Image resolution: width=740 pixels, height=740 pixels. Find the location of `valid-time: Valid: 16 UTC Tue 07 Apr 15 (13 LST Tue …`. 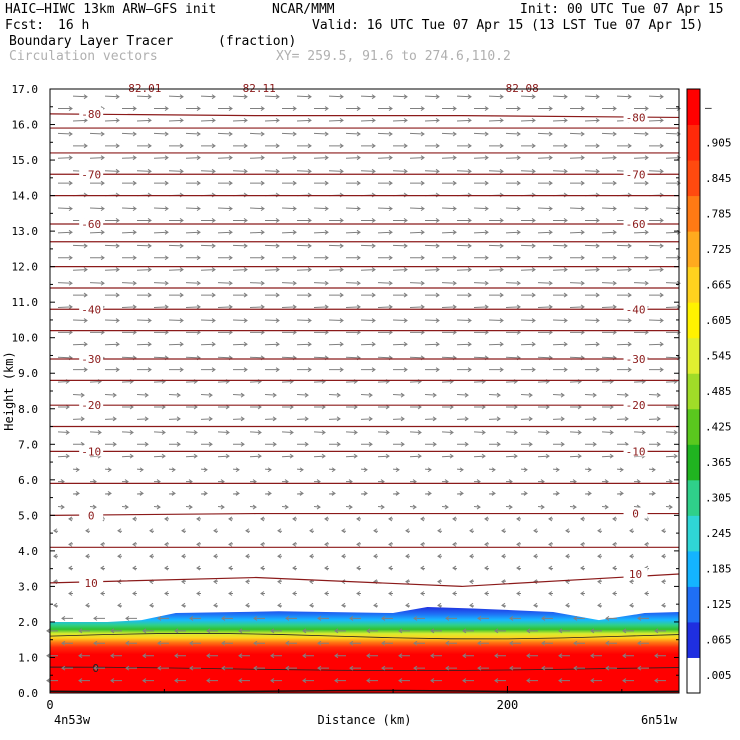

valid-time: Valid: 16 UTC Tue 07 Apr 15 (13 LST Tue … is located at coordinates (508, 25).